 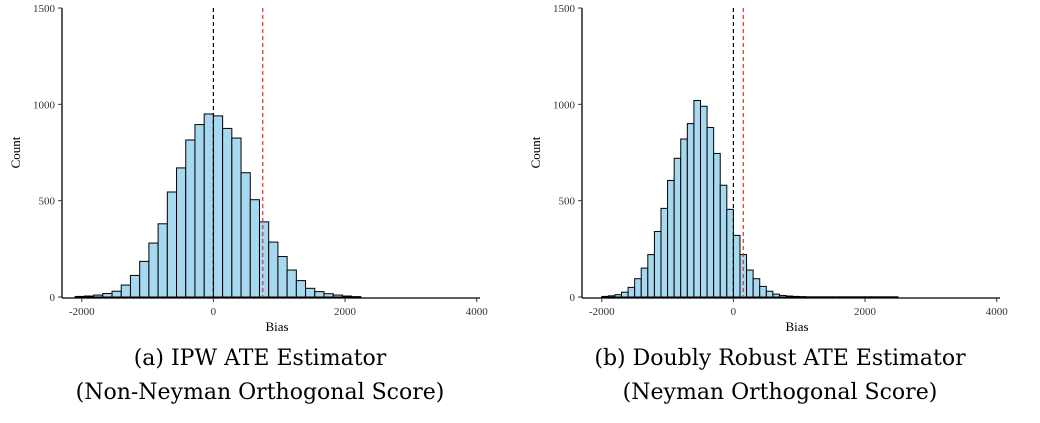 I want to click on caption-b-line2: (Neyman Orthogonal Score), so click(x=780, y=392).